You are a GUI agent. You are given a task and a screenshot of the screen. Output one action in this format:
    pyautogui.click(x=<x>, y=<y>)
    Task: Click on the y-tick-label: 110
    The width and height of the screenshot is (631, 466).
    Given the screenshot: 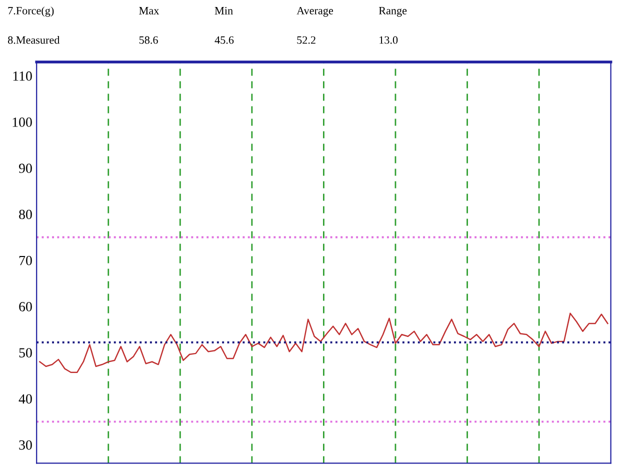 What is the action you would take?
    pyautogui.click(x=22, y=76)
    